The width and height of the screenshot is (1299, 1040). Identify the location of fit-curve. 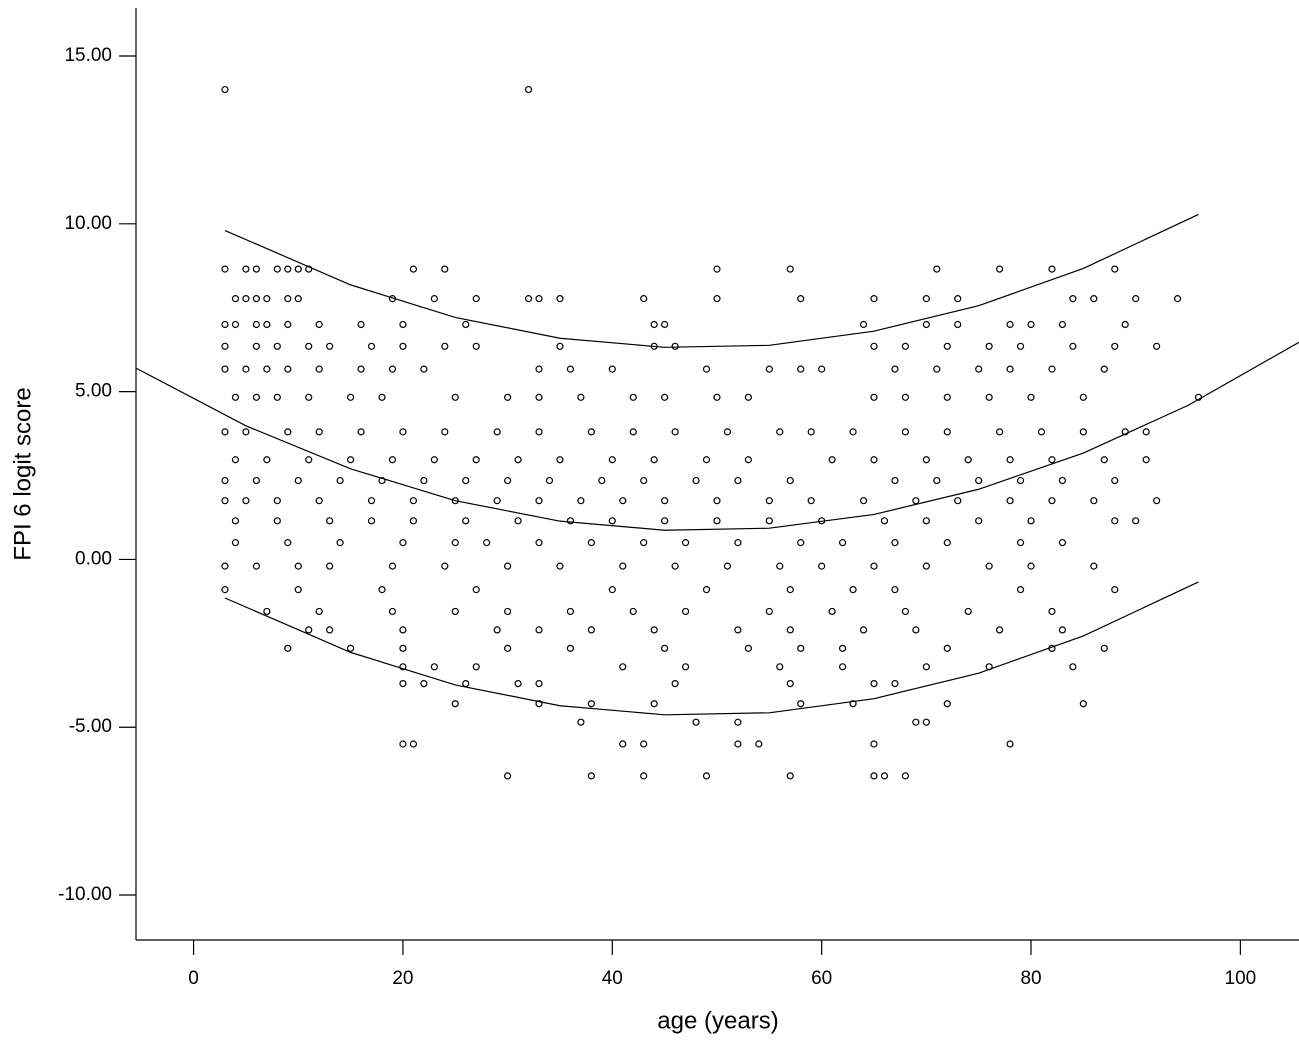
(711, 280).